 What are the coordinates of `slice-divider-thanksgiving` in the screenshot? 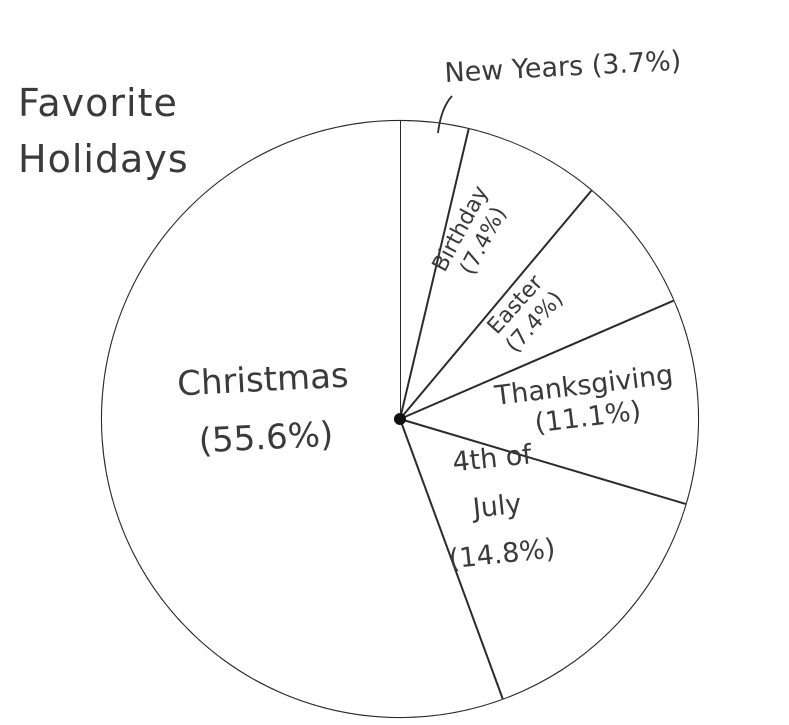 It's located at (536, 359).